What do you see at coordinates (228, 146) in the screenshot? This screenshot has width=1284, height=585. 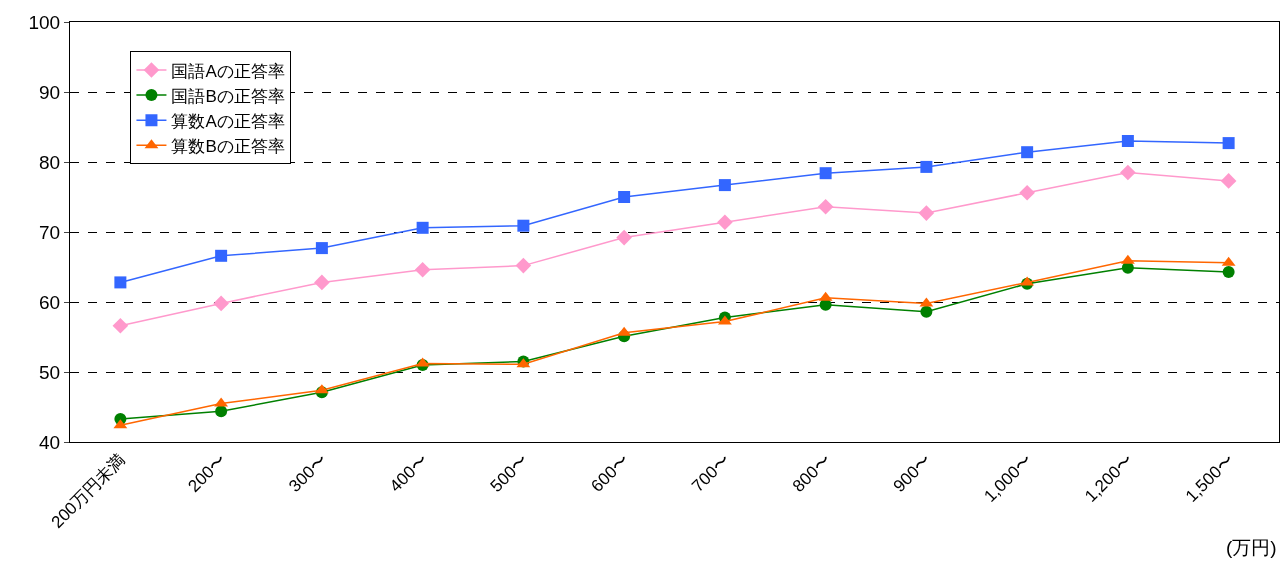 I see `legend-label: 算数Bの正答率` at bounding box center [228, 146].